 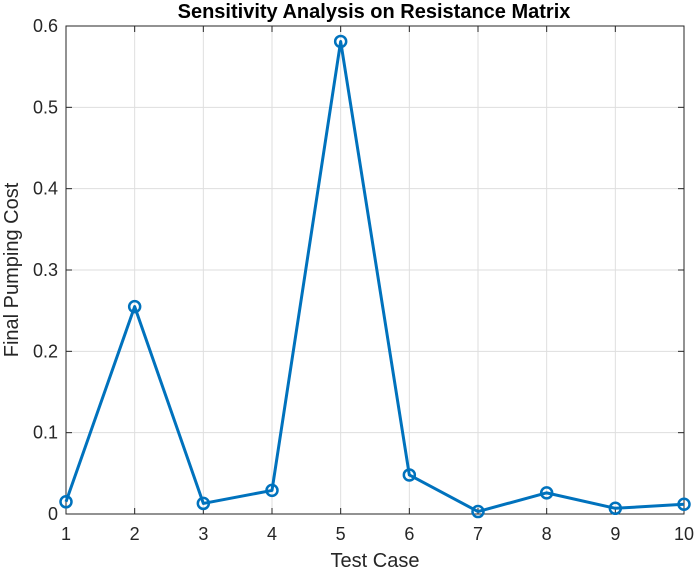 What do you see at coordinates (377, 534) in the screenshot?
I see `x-tick-labels: 1 2 3 4 5 6 7 8 9 10` at bounding box center [377, 534].